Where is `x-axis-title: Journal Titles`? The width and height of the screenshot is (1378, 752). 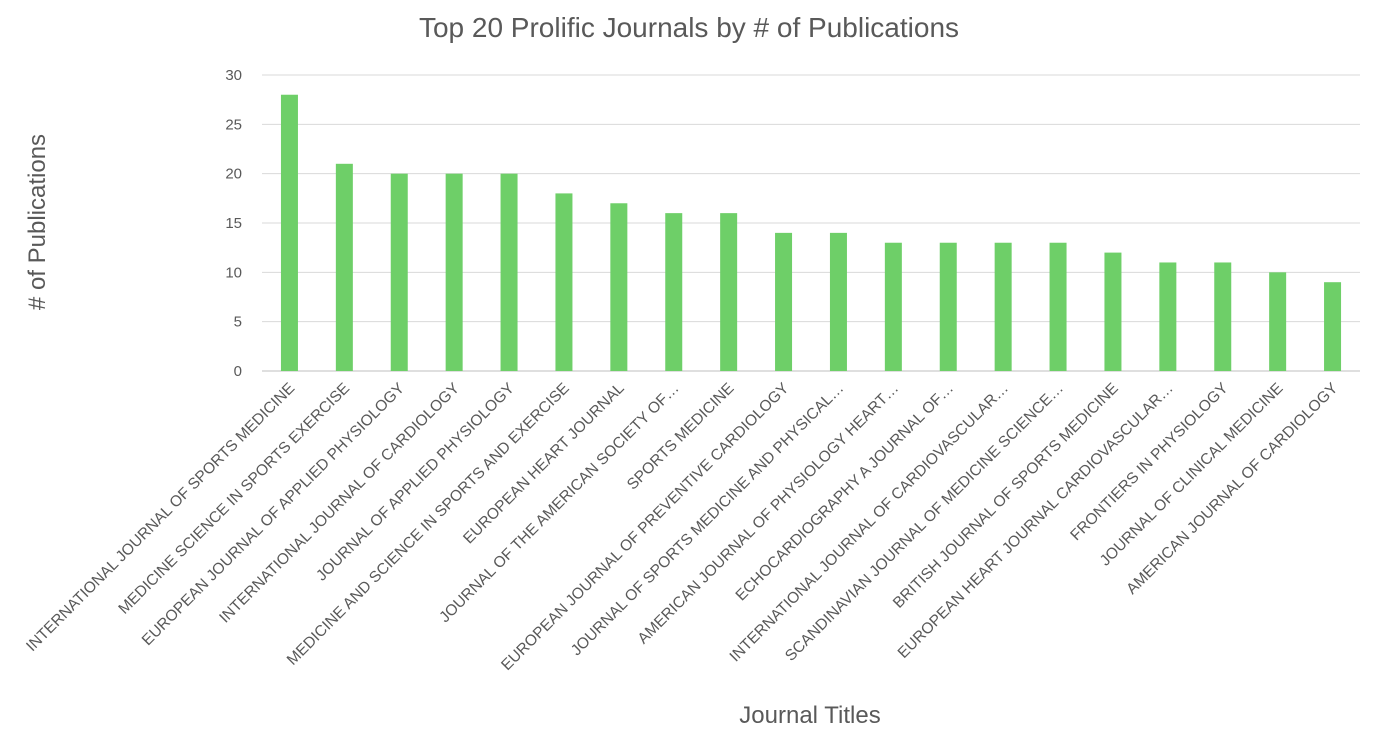
x-axis-title: Journal Titles is located at coordinates (810, 715).